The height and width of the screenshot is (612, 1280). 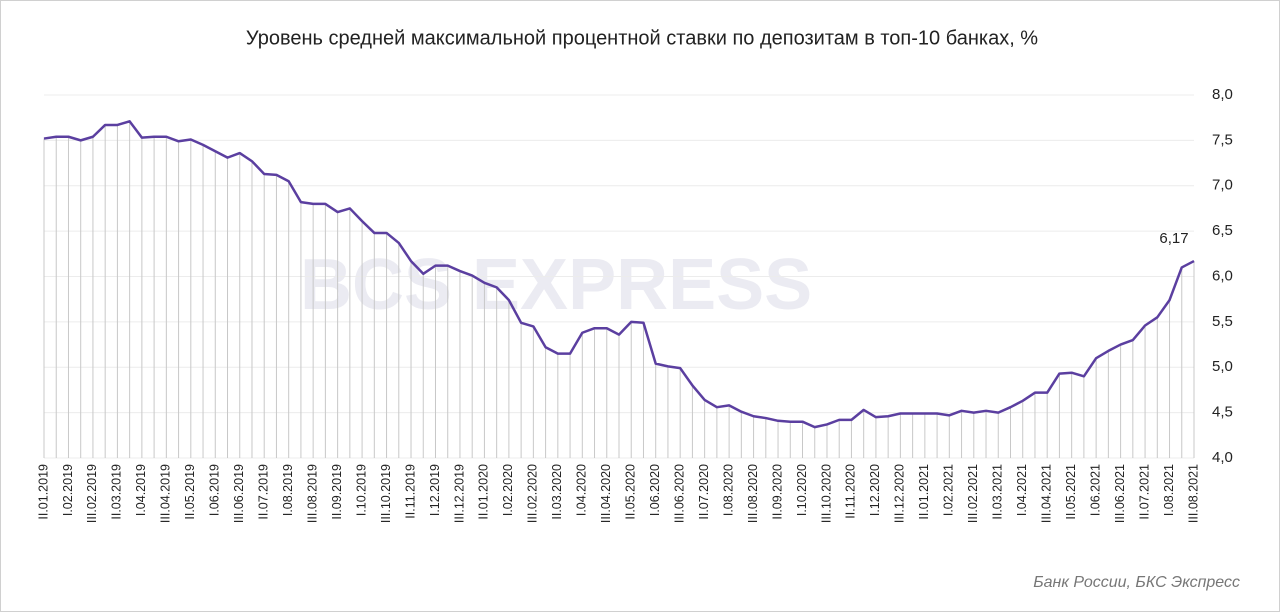 I want to click on x-tick-label: II.07.2019, so click(x=264, y=492).